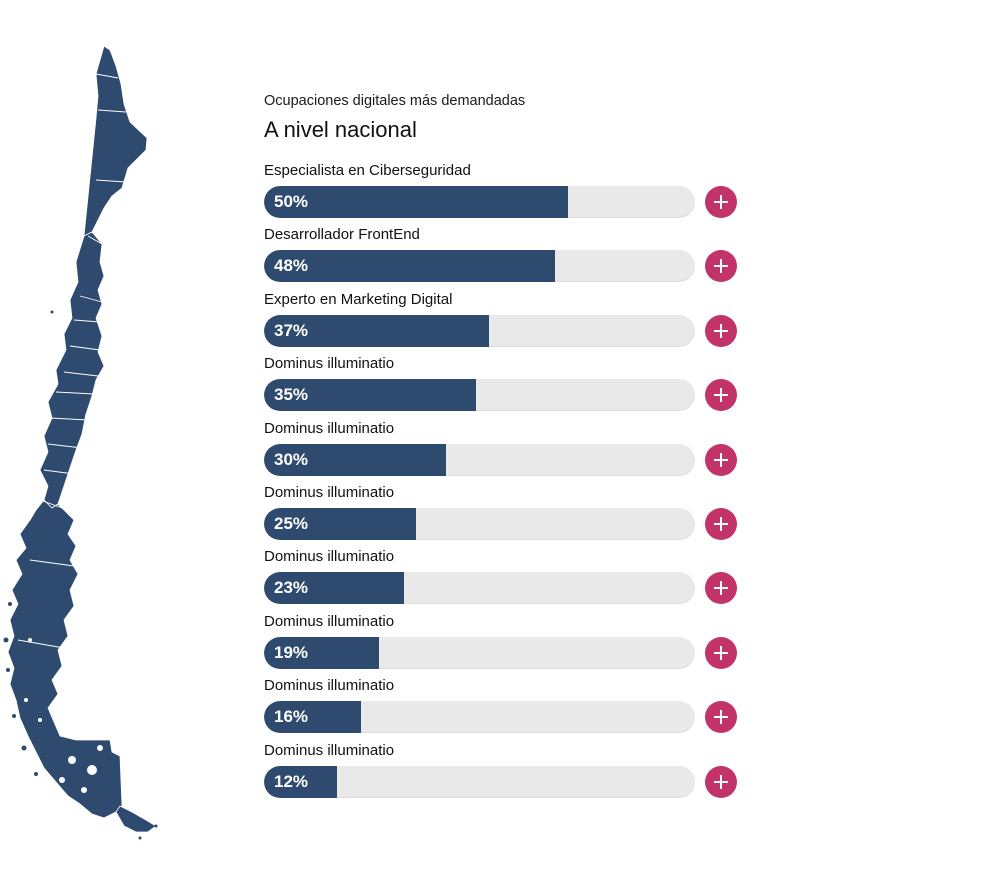 The height and width of the screenshot is (895, 1001). I want to click on bar-value-label: 16%, so click(291, 717).